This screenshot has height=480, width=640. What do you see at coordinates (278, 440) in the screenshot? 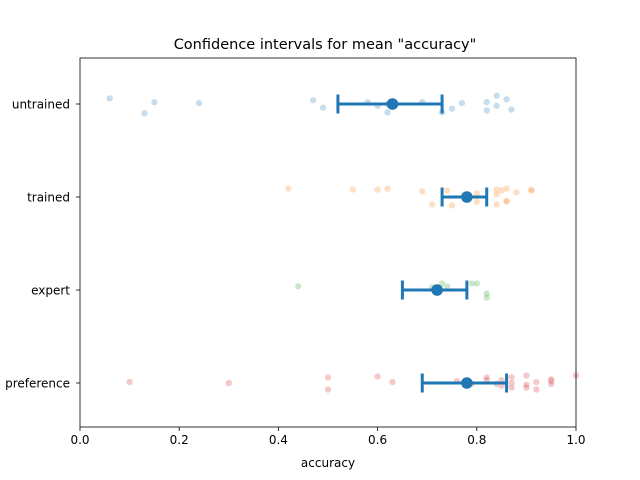
I see `x-tick-label: 0.4` at bounding box center [278, 440].